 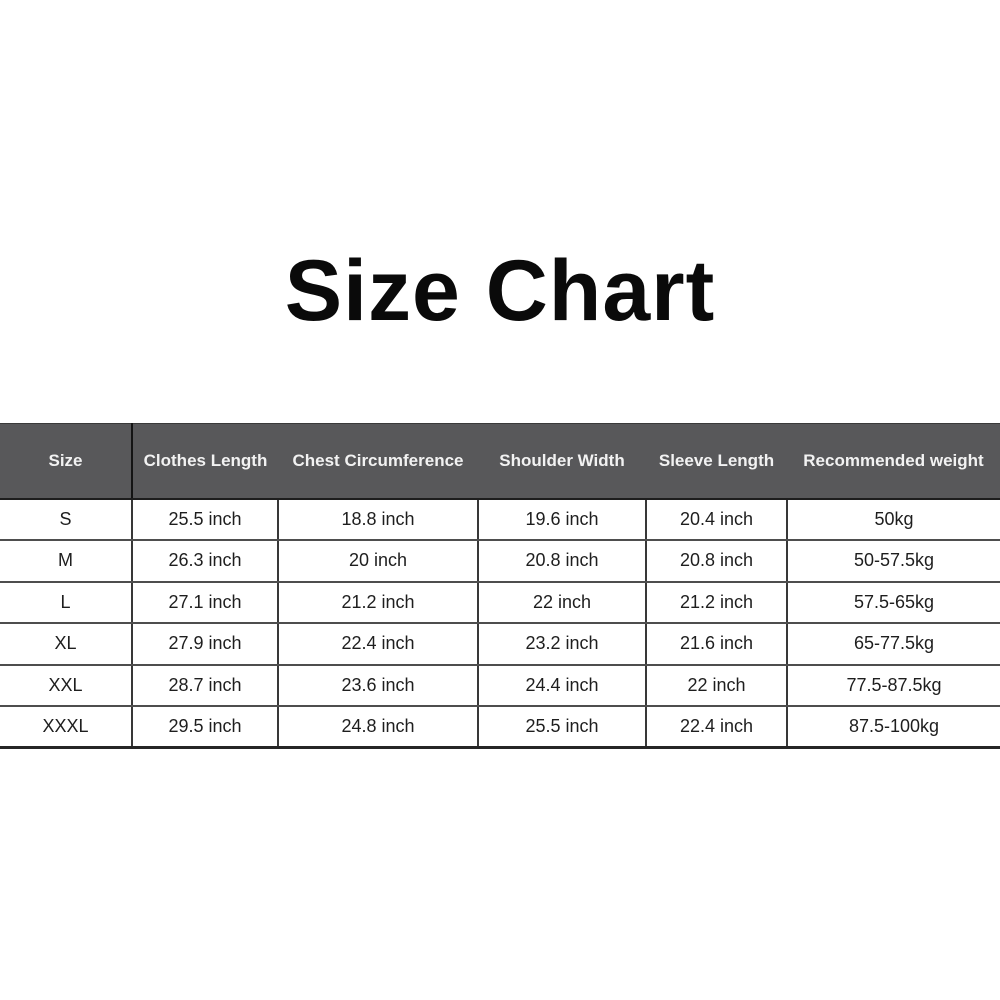 What do you see at coordinates (204, 644) in the screenshot?
I see `cell-xl-clothes_length: 27.9 inch` at bounding box center [204, 644].